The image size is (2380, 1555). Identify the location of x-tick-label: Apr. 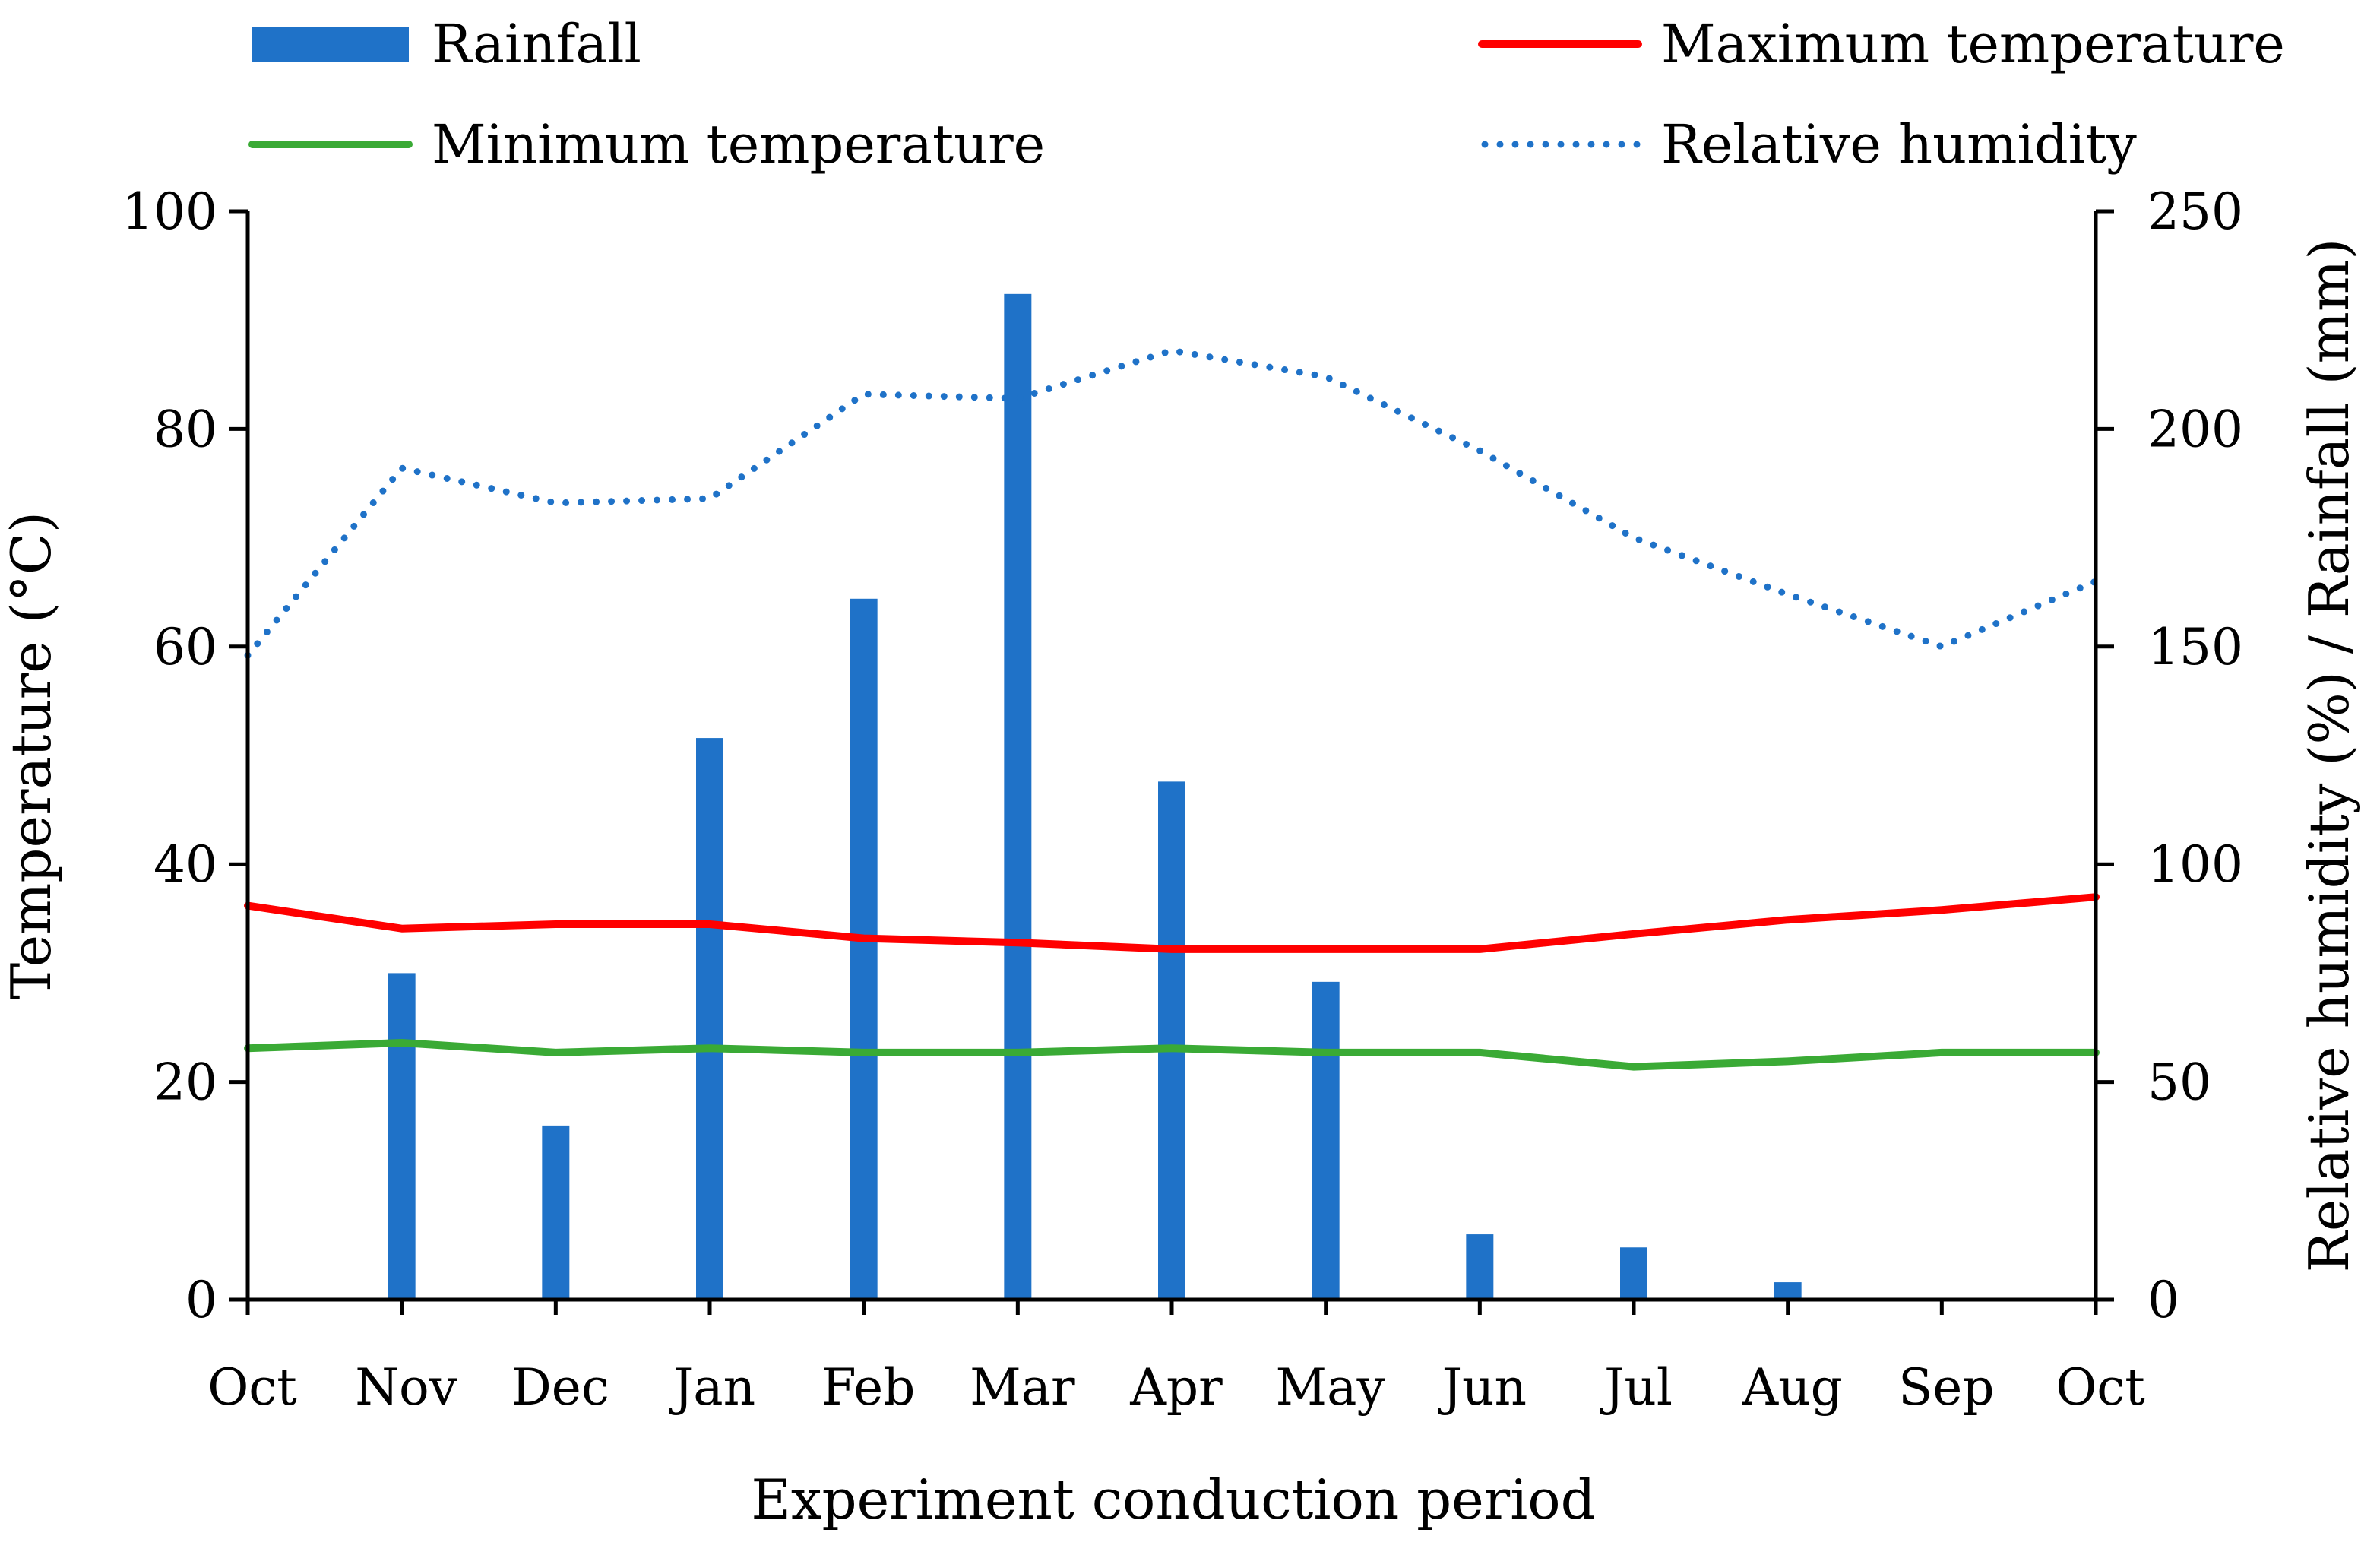
(1176, 1387).